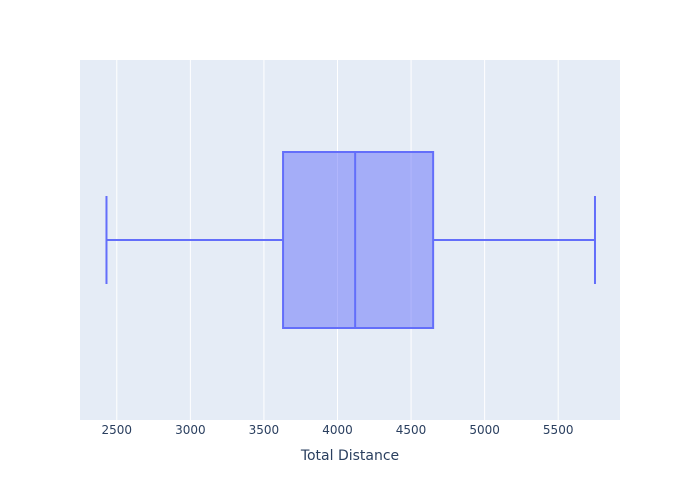 This screenshot has height=504, width=700. Describe the element at coordinates (558, 430) in the screenshot. I see `x-tick-label: 5500` at that location.